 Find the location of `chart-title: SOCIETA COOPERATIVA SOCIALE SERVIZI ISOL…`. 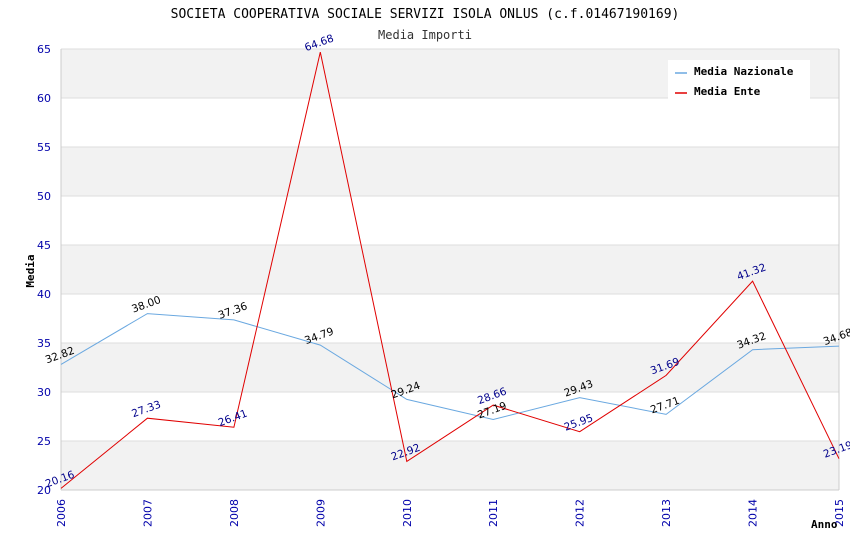

chart-title: SOCIETA COOPERATIVA SOCIALE SERVIZI ISOL… is located at coordinates (425, 14).